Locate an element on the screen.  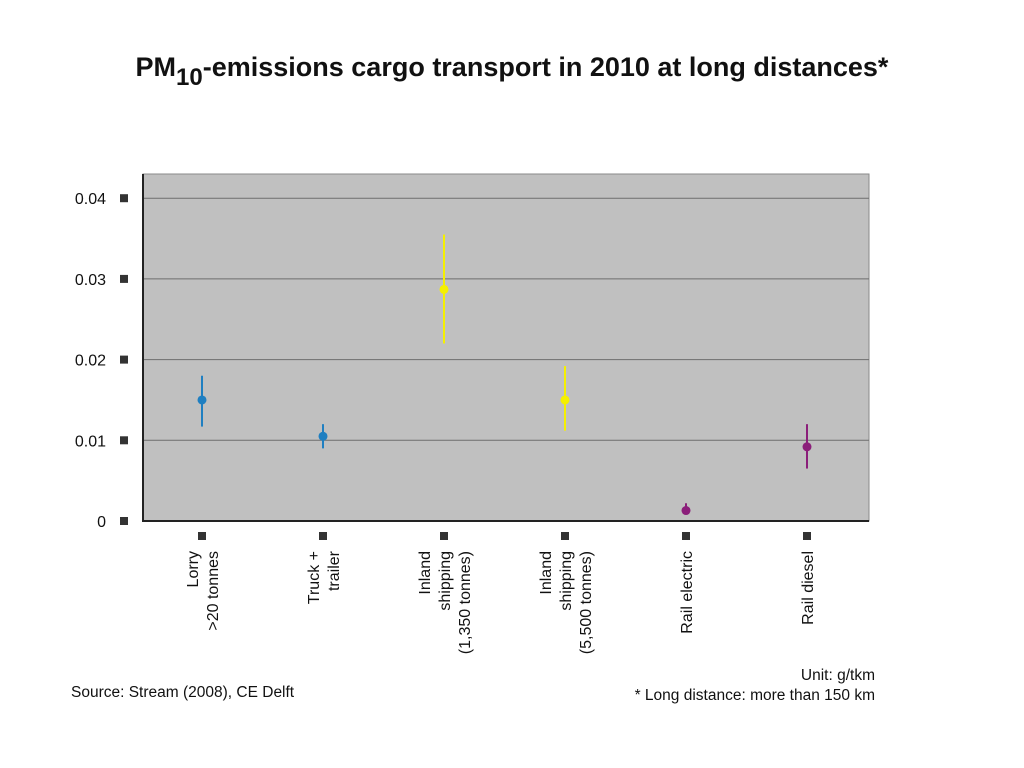
y-tick-label: 0.01 is located at coordinates (90, 441).